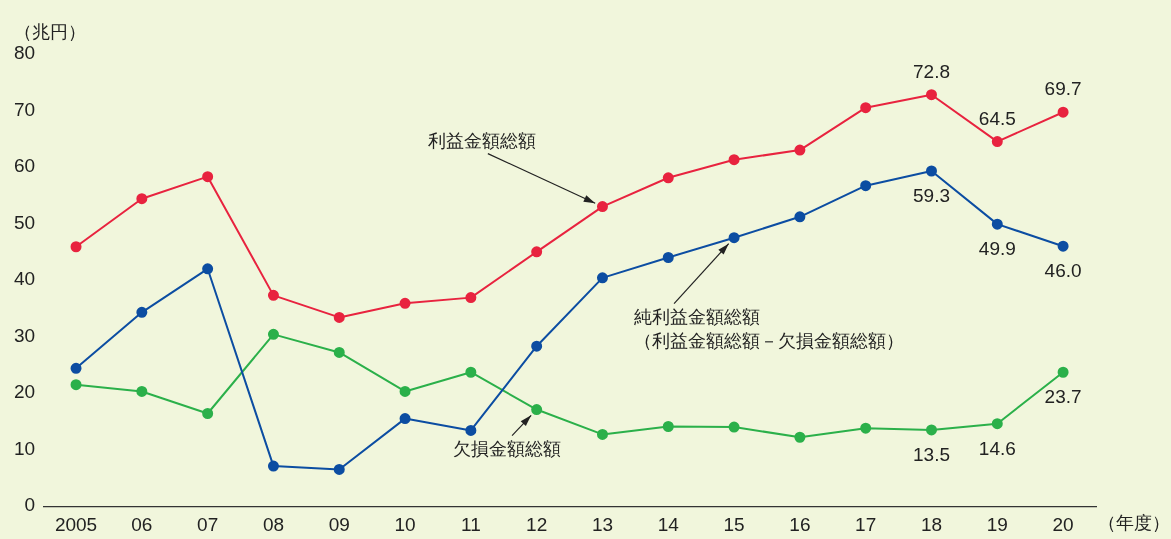 The image size is (1171, 539). Describe the element at coordinates (1063, 271) in the screenshot. I see `data-label: 46.0` at that location.